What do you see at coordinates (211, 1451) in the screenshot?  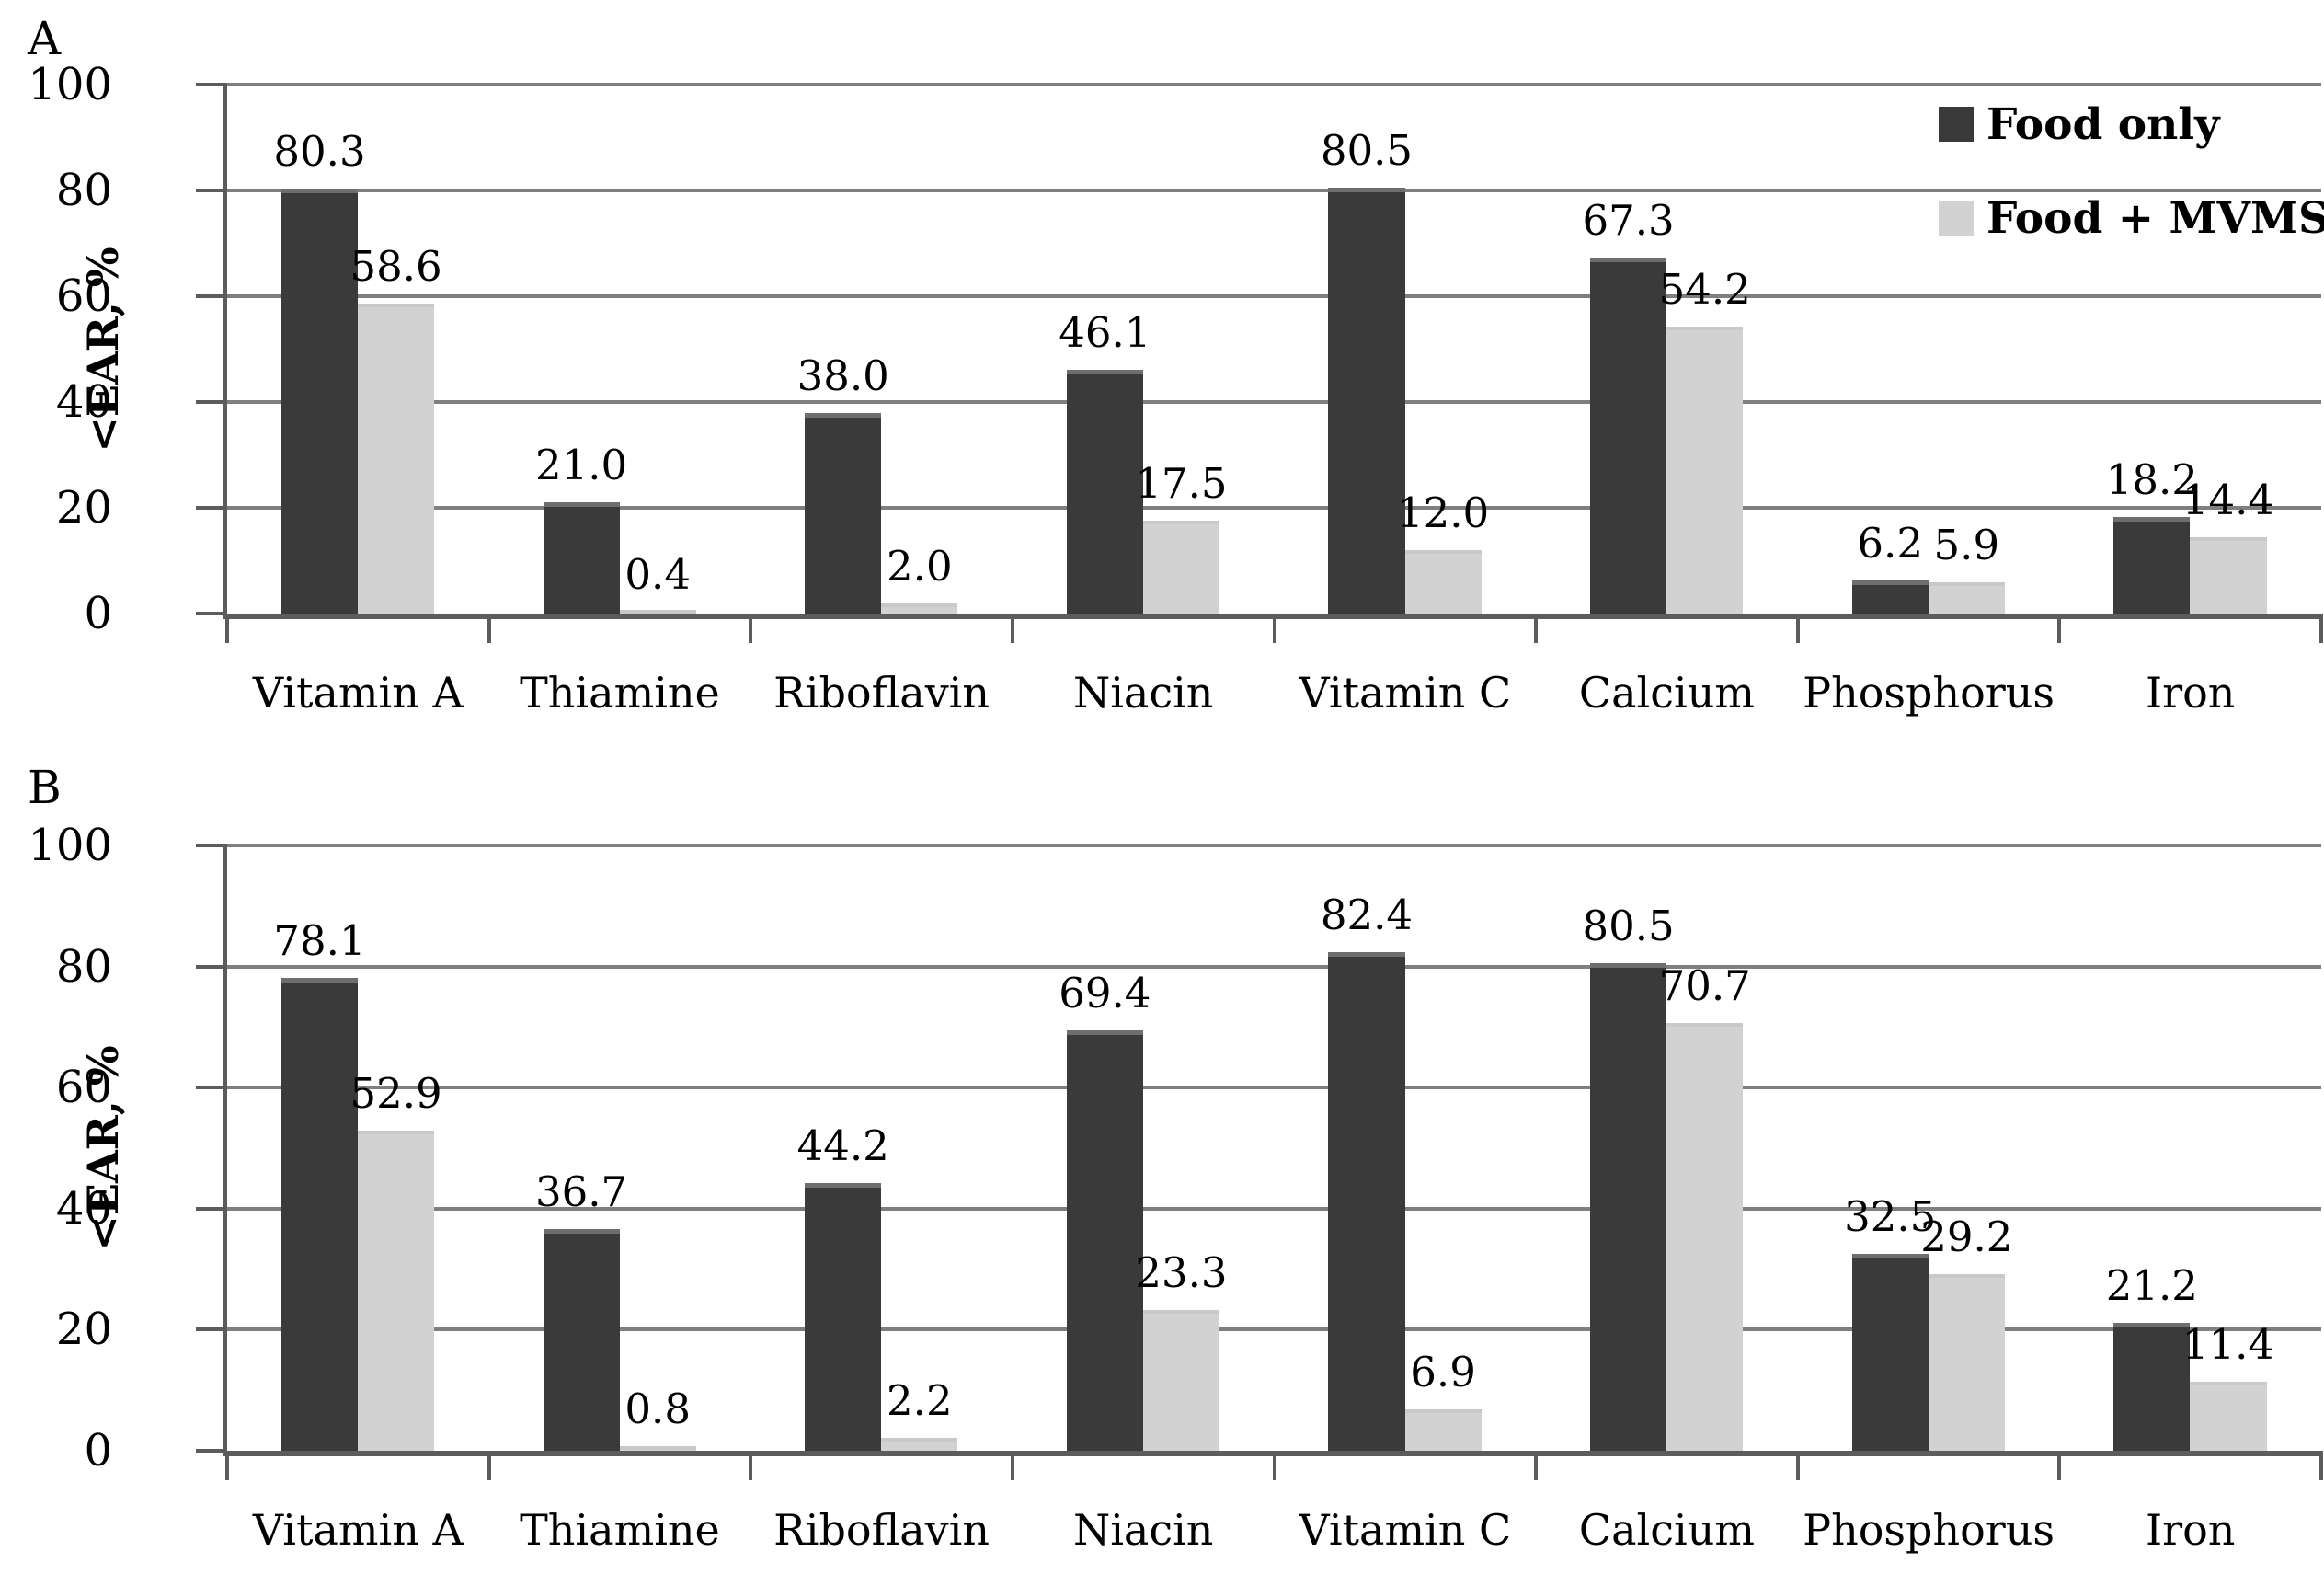 I see `y-axis-tick-0-b` at bounding box center [211, 1451].